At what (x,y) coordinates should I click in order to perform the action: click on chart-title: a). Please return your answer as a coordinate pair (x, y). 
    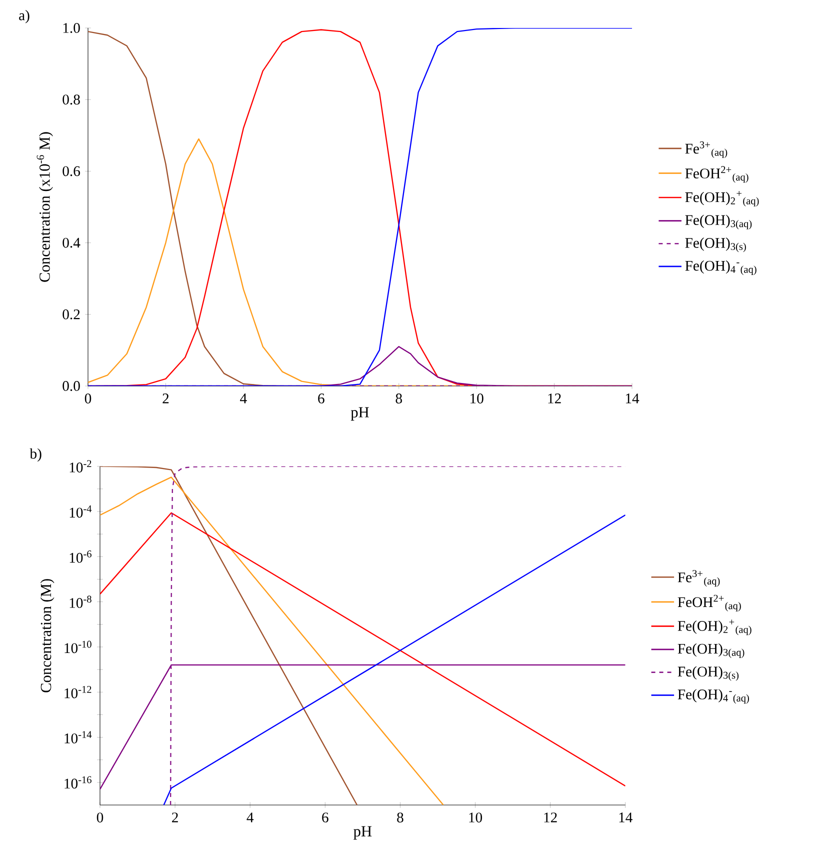
    Looking at the image, I should click on (24, 17).